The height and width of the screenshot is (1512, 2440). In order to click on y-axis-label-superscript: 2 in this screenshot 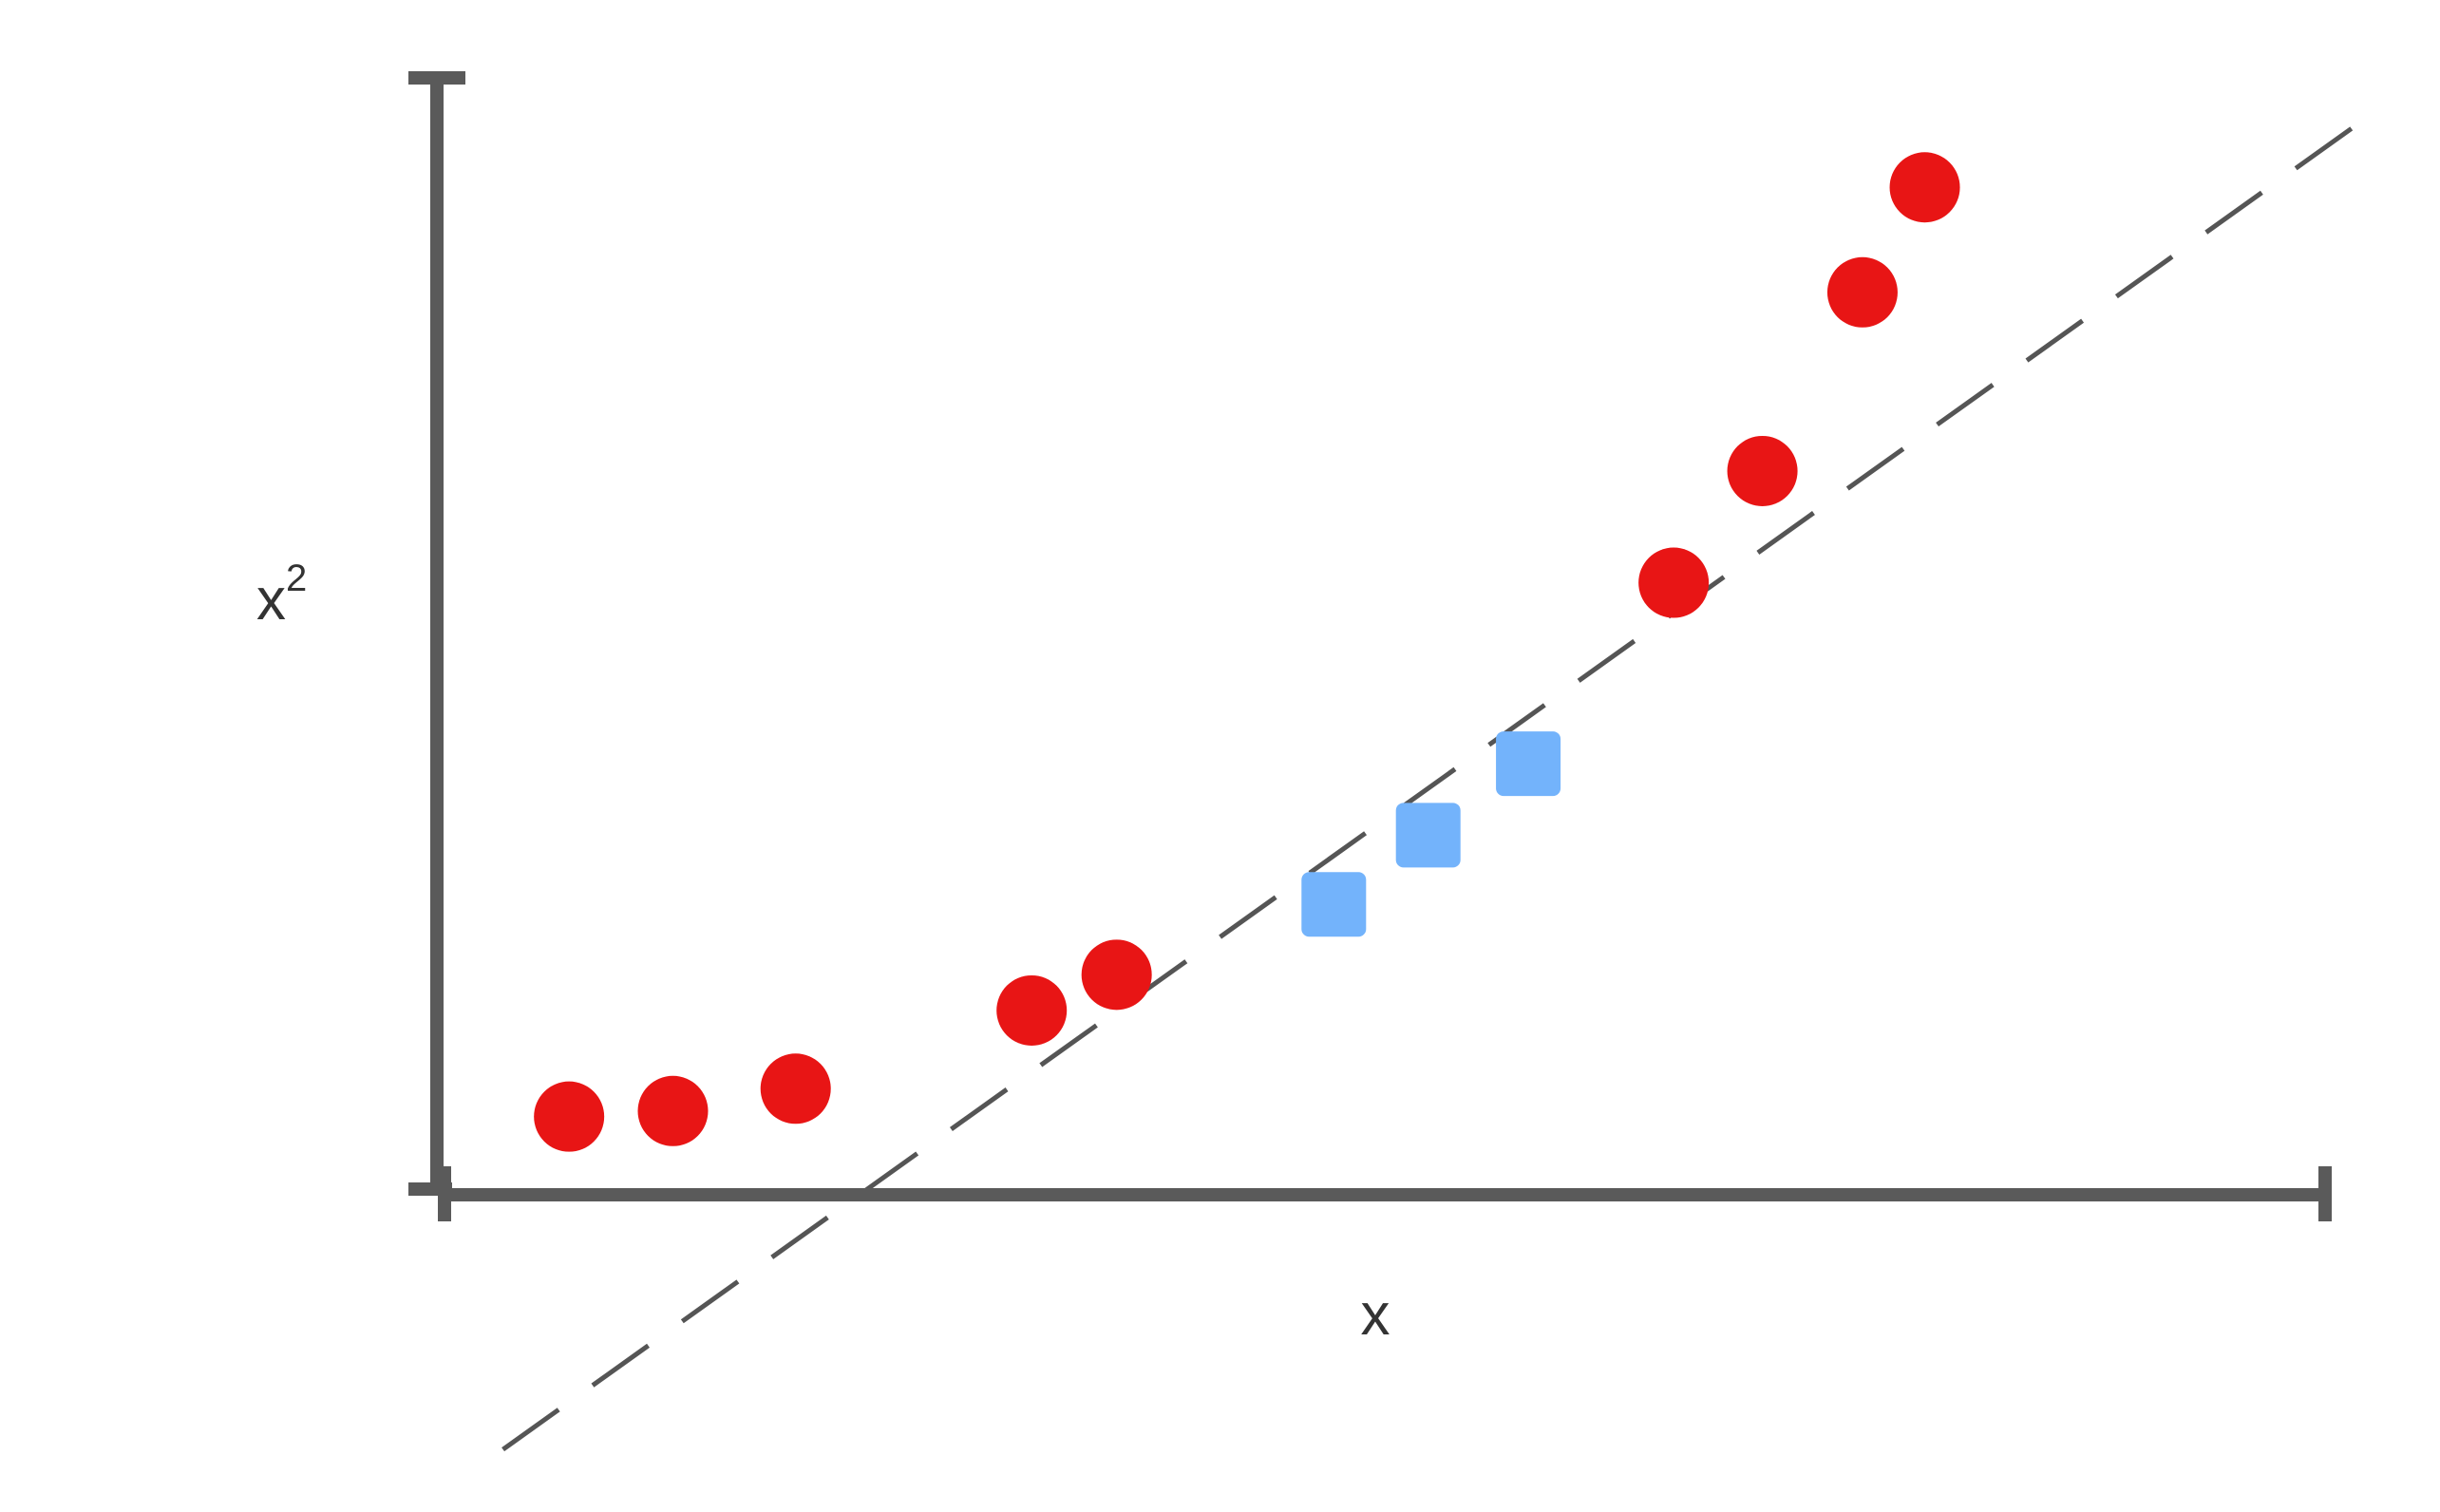, I will do `click(296, 578)`.